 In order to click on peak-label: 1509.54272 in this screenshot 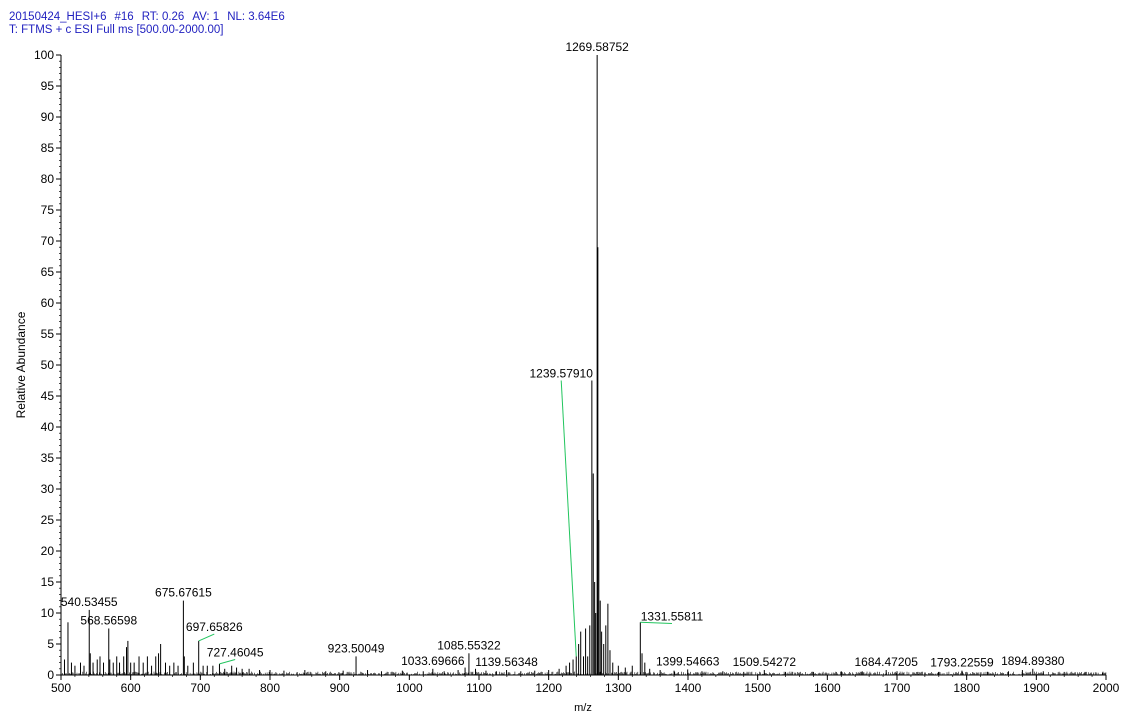, I will do `click(765, 662)`.